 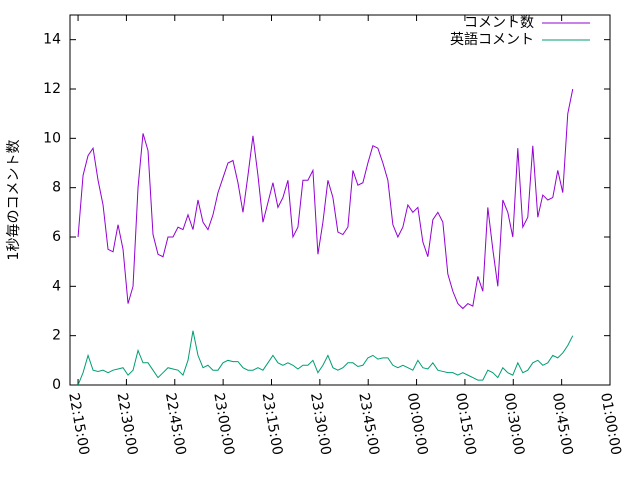 I want to click on y-tick-label: 14, so click(x=52, y=40).